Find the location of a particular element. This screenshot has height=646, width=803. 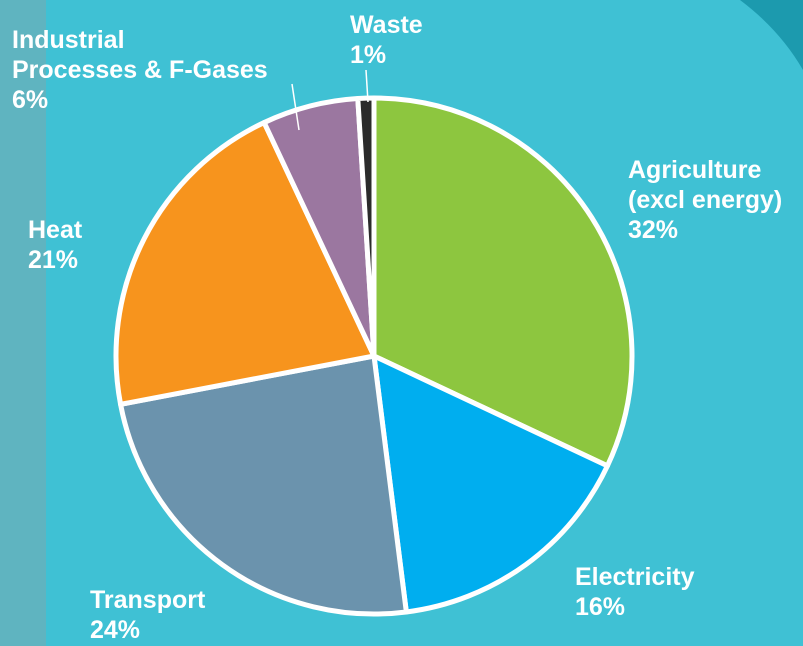

percent-label: 1% is located at coordinates (368, 55).